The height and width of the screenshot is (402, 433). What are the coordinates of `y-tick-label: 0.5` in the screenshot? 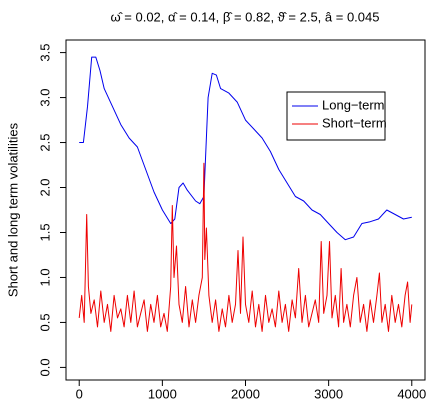 It's located at (44, 322).